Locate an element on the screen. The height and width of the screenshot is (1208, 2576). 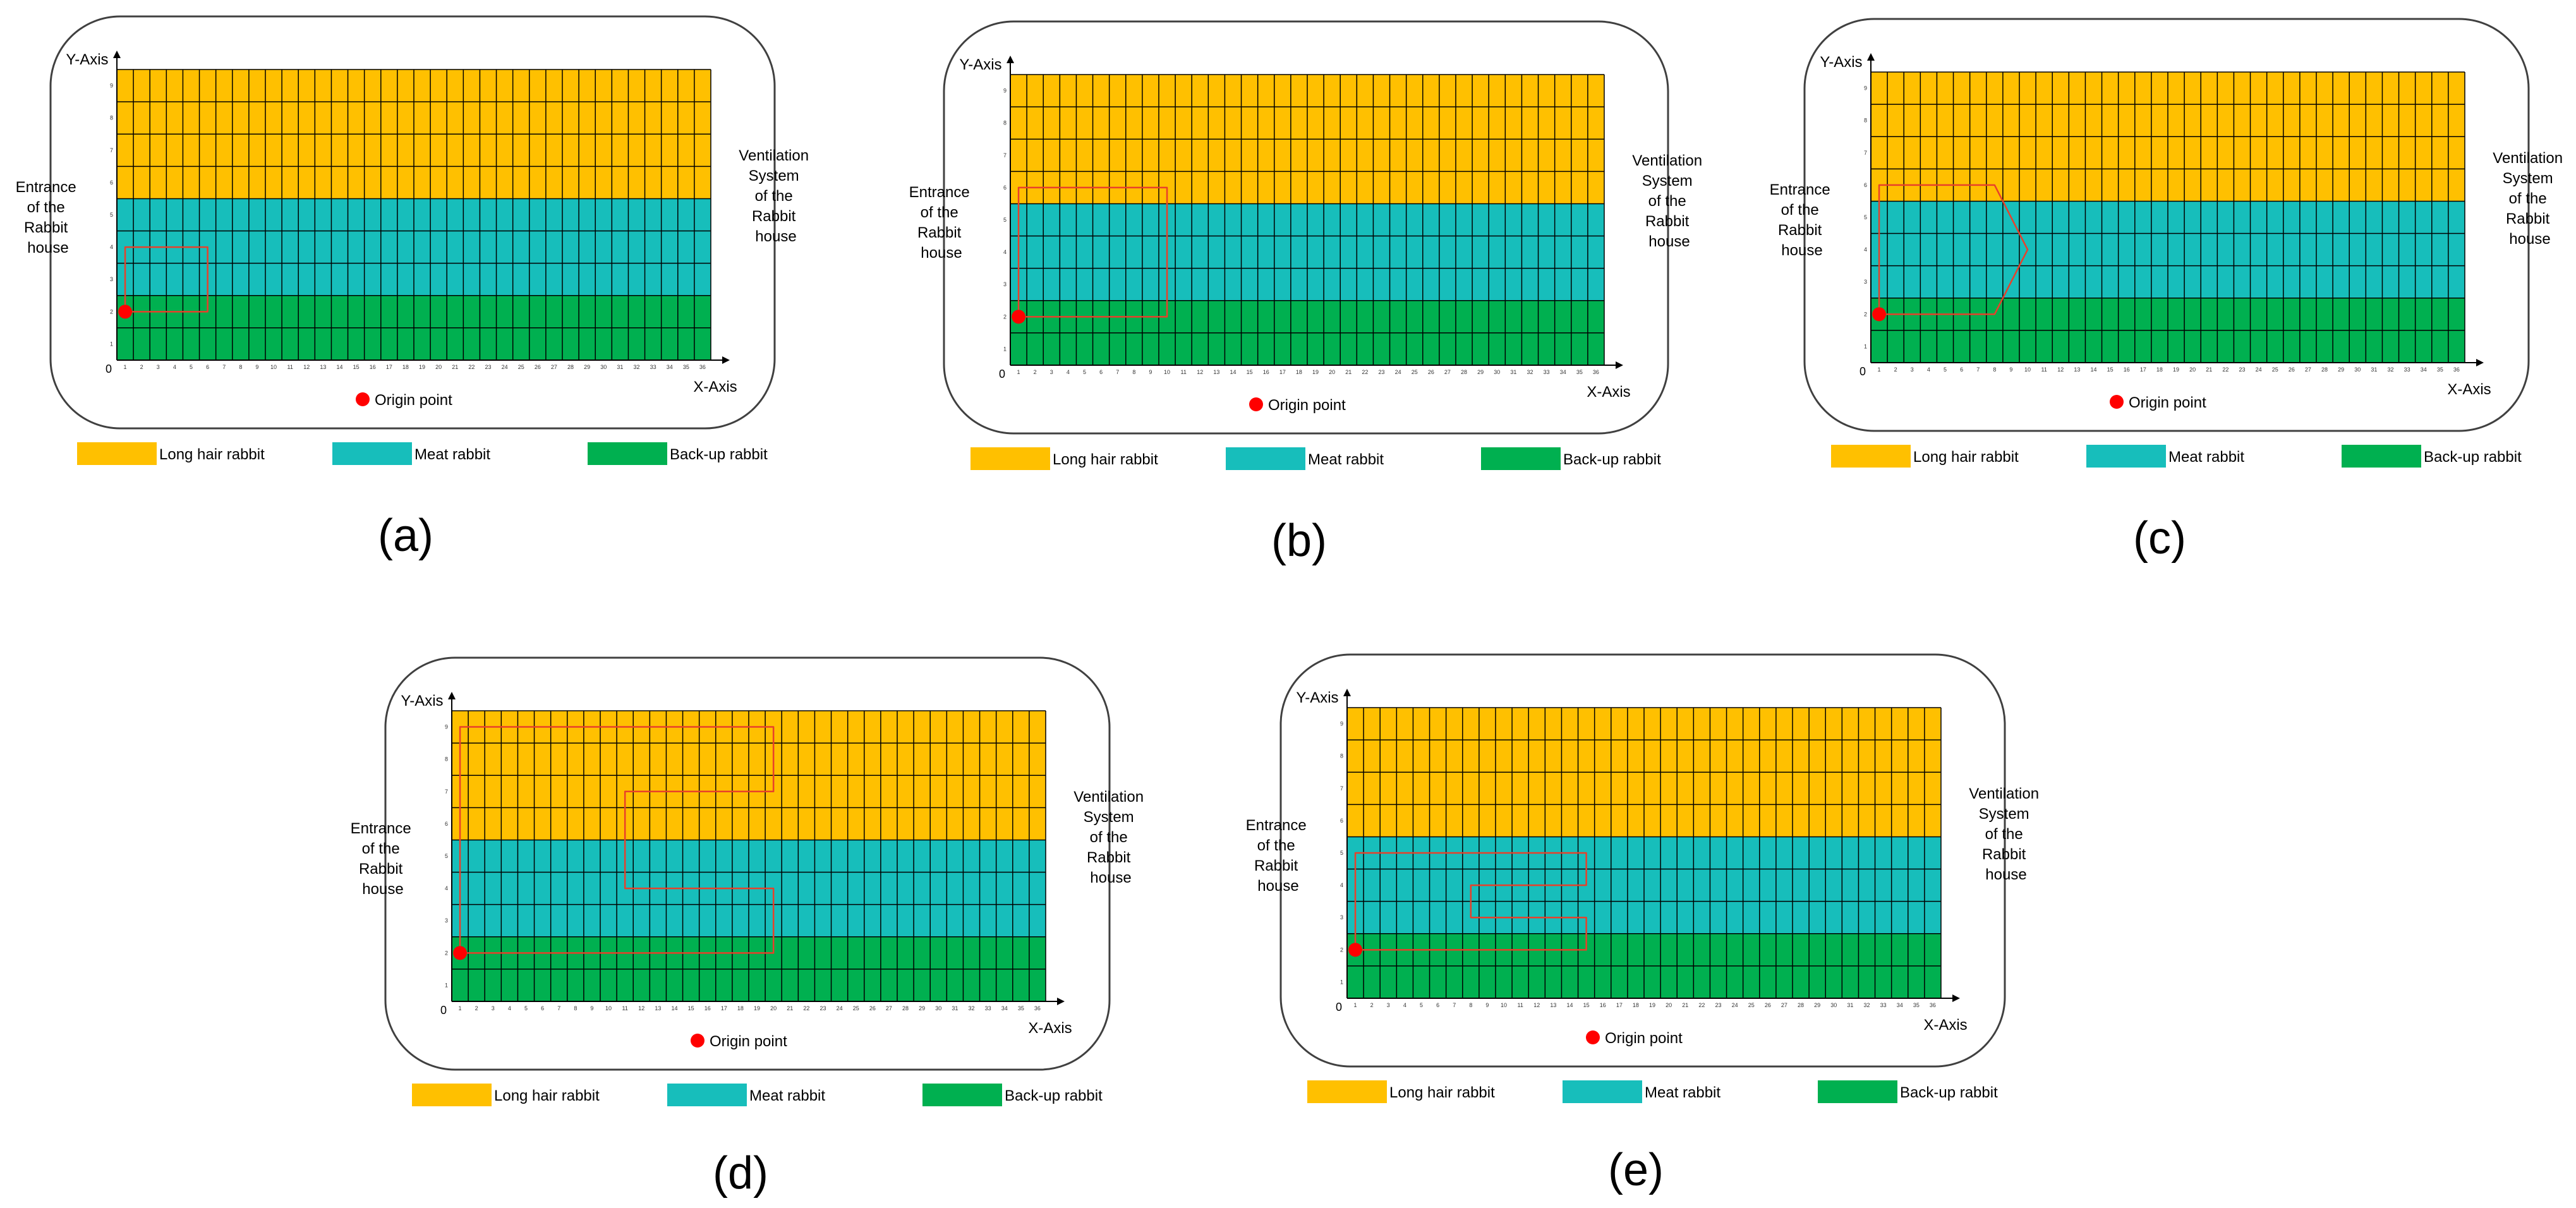
x-tick-label: 24 is located at coordinates (2259, 370).